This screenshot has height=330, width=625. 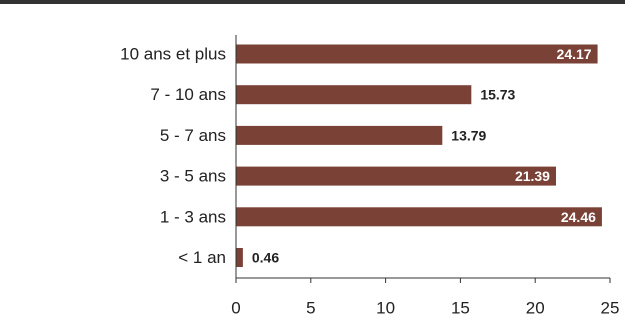 I want to click on category-label: 1 - 3 ans, so click(x=193, y=216).